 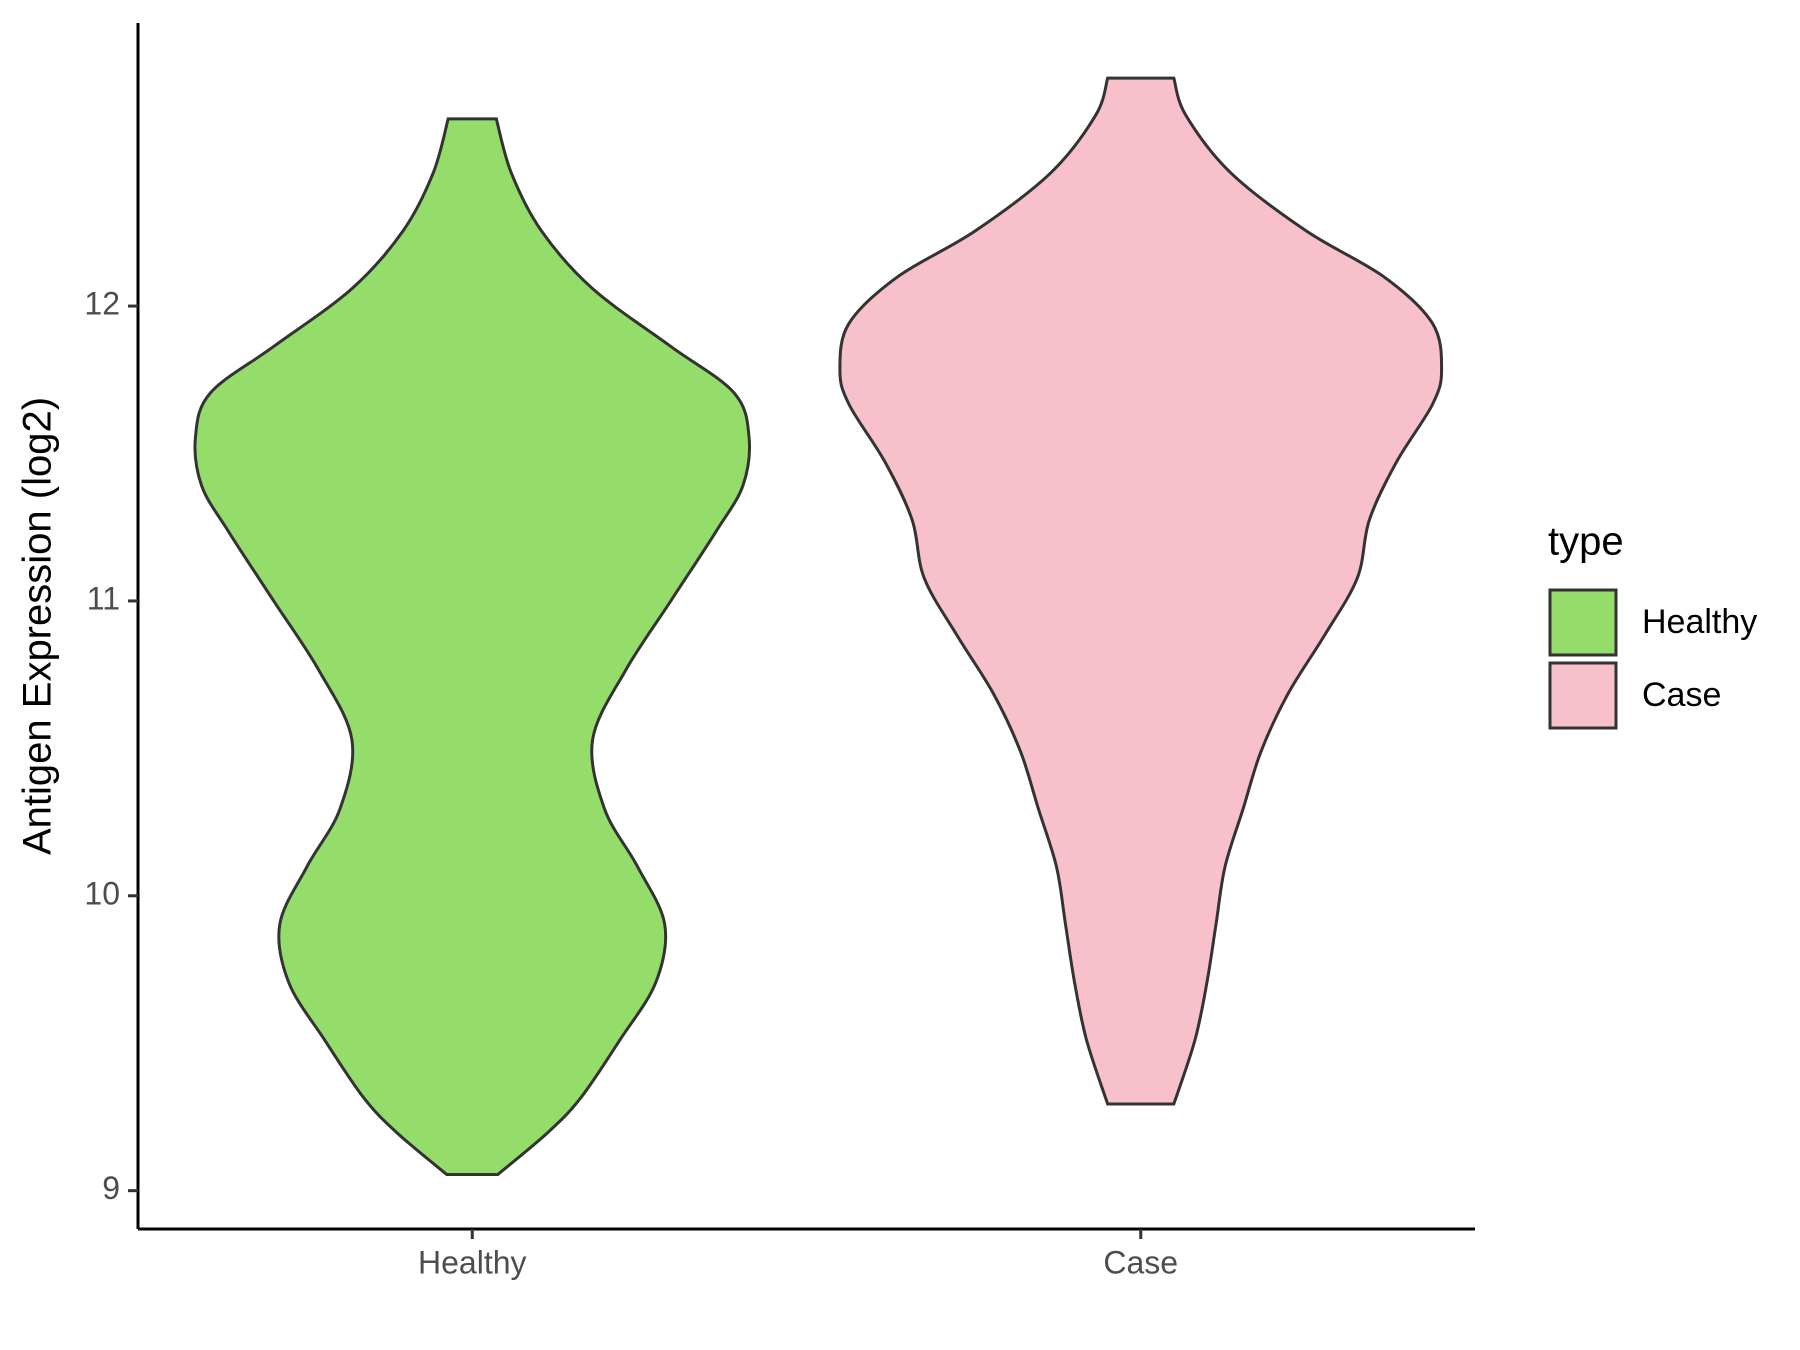 What do you see at coordinates (102, 893) in the screenshot?
I see `y-tick-label: 10` at bounding box center [102, 893].